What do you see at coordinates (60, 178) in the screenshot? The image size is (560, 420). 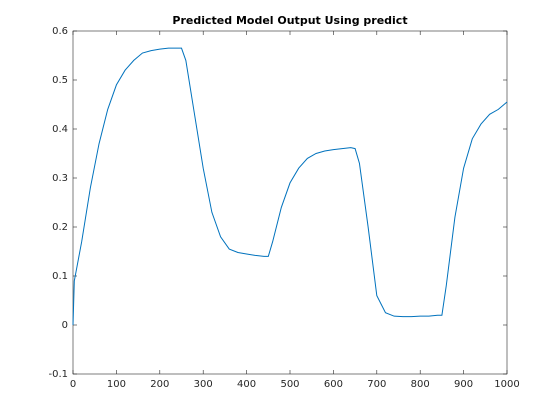 I see `y-tick-label: 0.3` at bounding box center [60, 178].